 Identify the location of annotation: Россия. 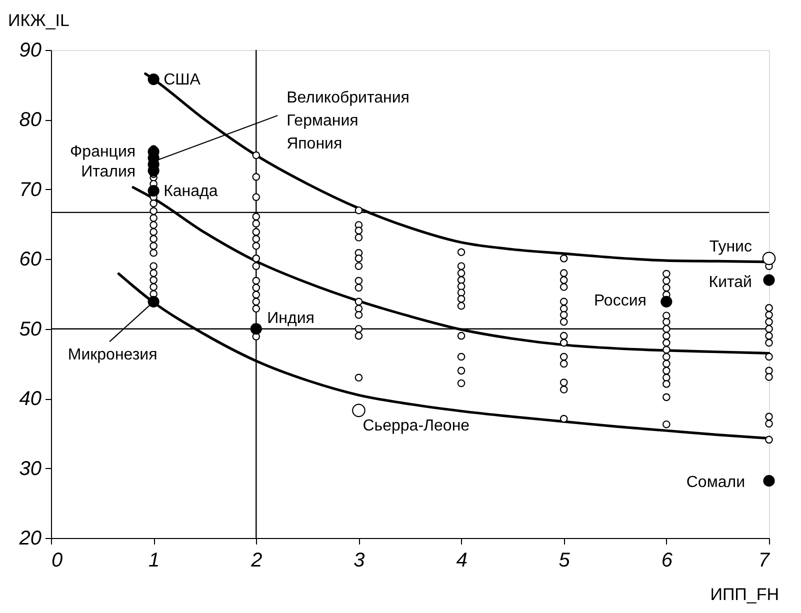
(620, 301).